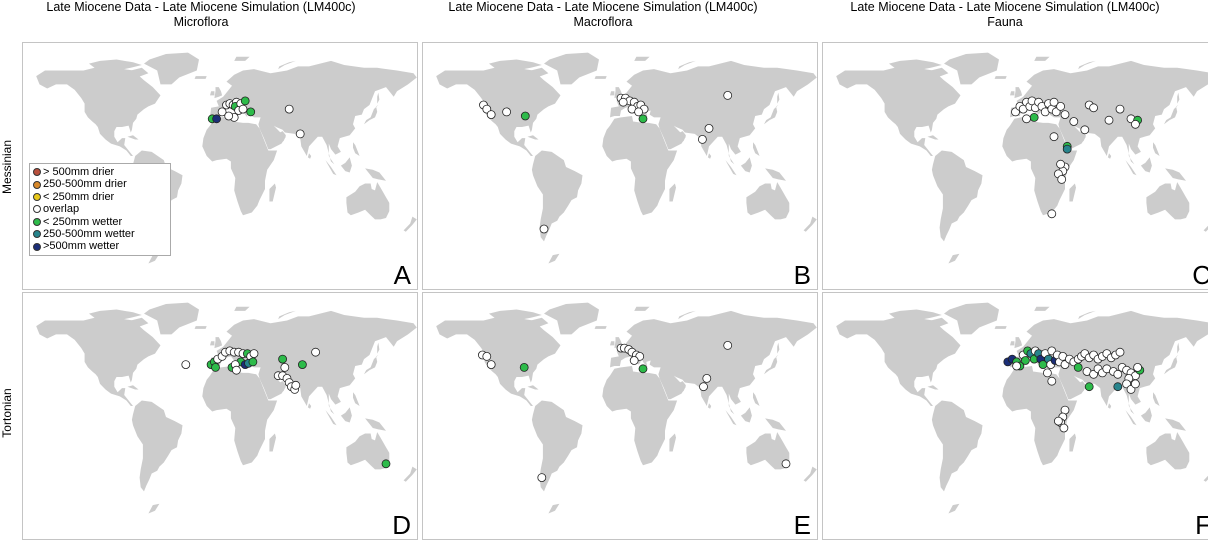  Describe the element at coordinates (603, 22) in the screenshot. I see `column-title-line2: Macroflora` at that location.